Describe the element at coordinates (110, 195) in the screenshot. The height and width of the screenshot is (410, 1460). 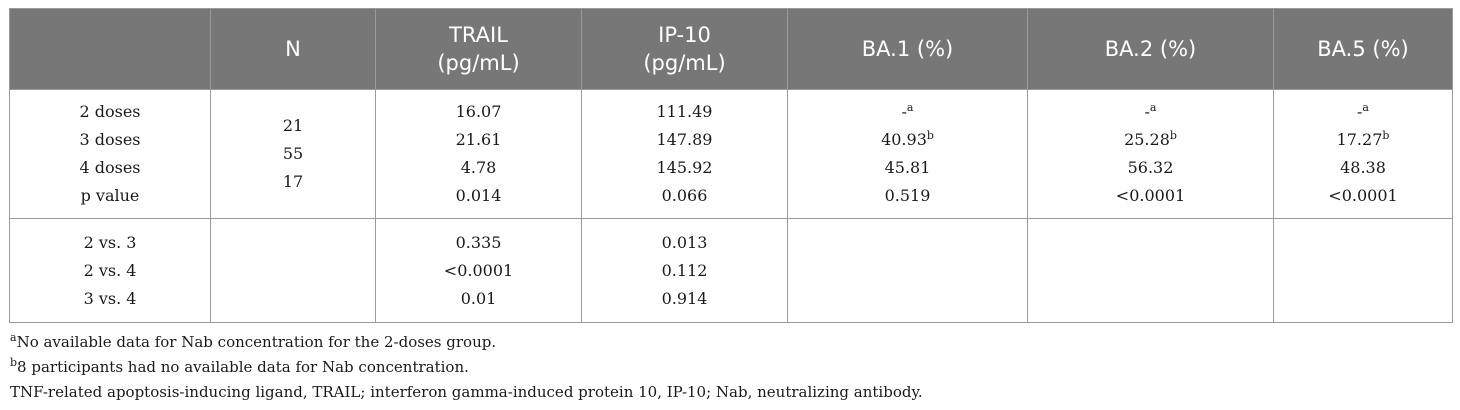
I see `group-label: p value` at that location.